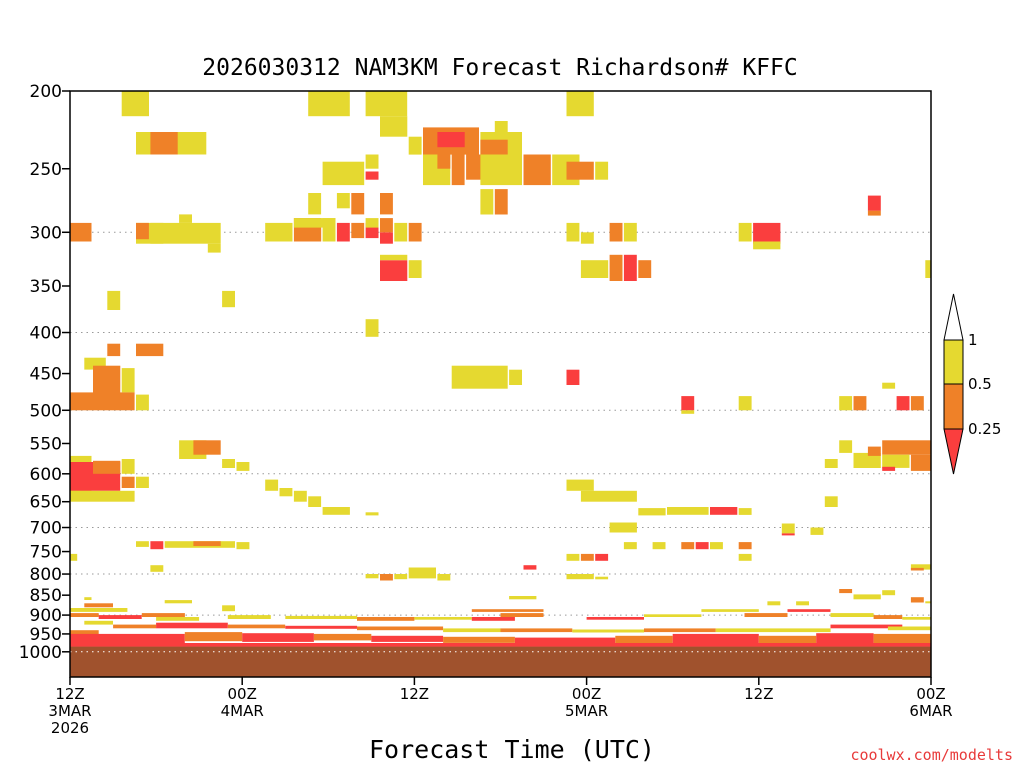  Describe the element at coordinates (586, 711) in the screenshot. I see `x-tick-label-3-1: 5MAR` at that location.